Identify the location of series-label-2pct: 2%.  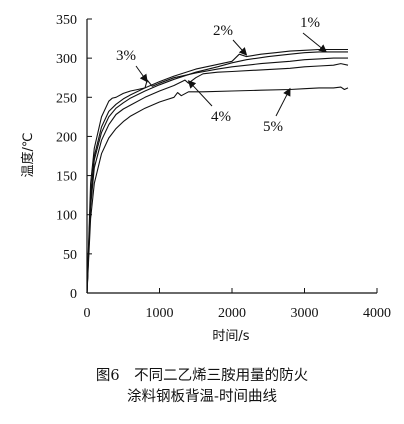
(223, 31).